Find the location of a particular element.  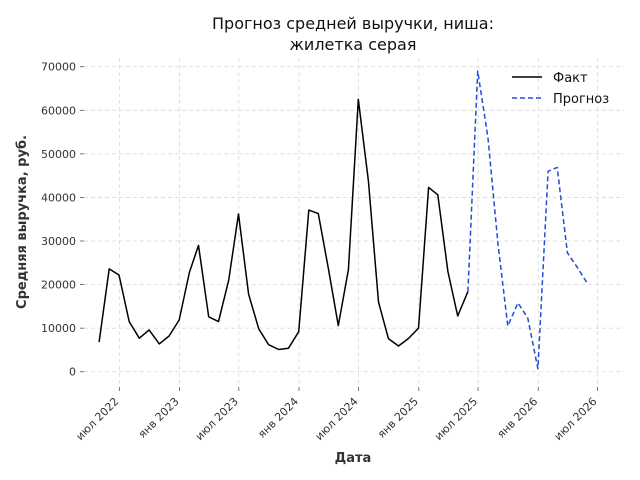

forecast-series-line is located at coordinates (527, 220).